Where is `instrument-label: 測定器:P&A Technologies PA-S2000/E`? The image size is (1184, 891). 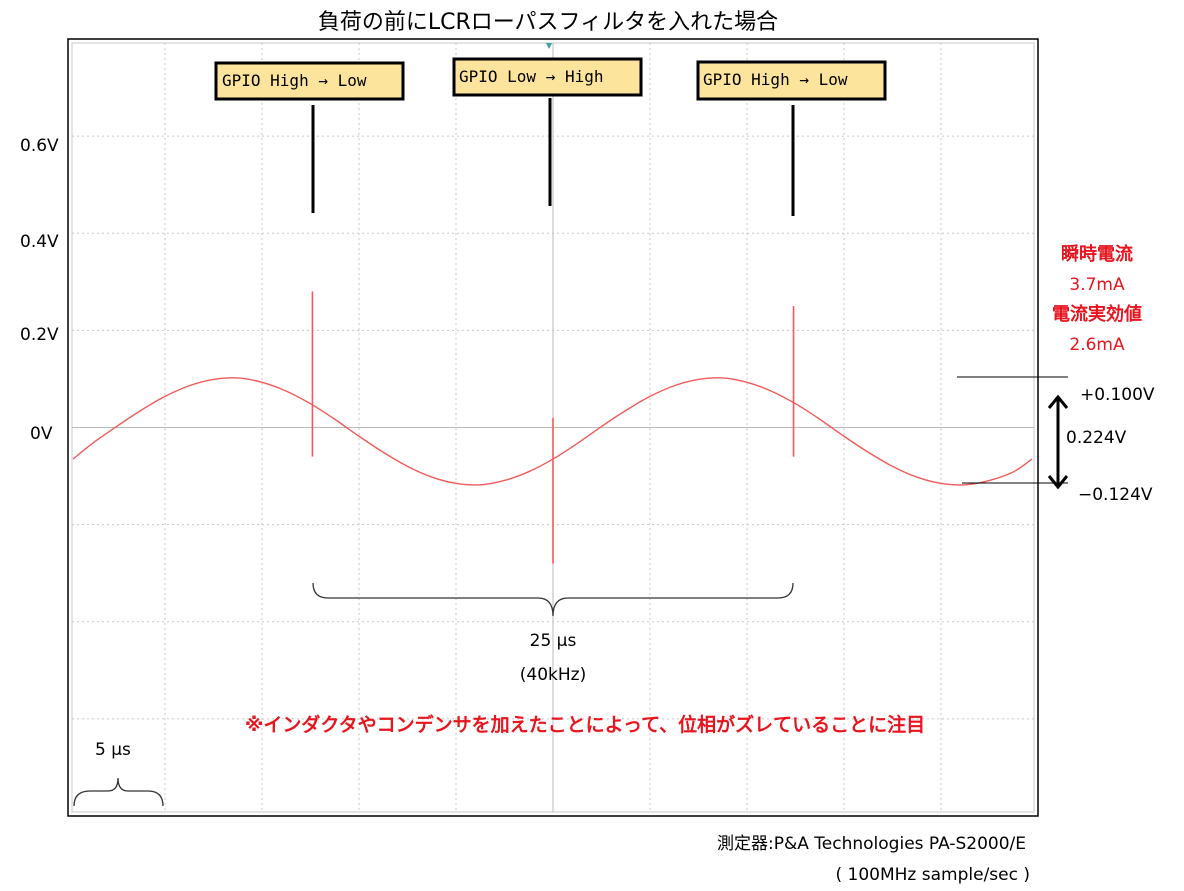 instrument-label: 測定器:P&A Technologies PA-S2000/E is located at coordinates (871, 844).